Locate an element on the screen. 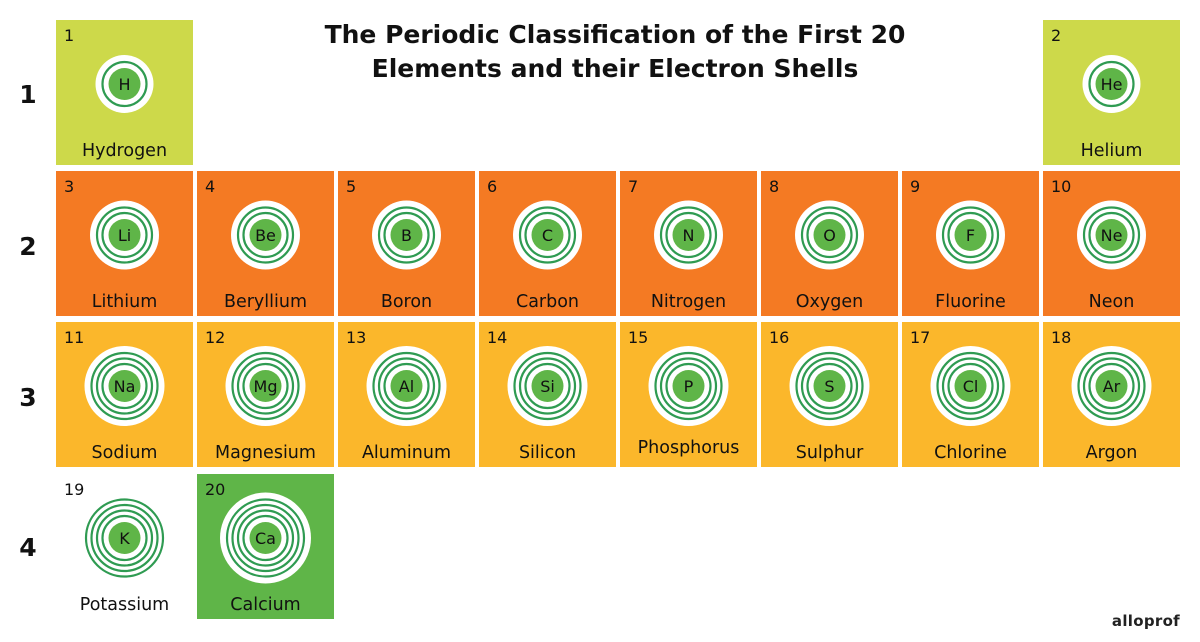 This screenshot has width=1200, height=642. element-cell-silicon: 14 Si Silicon is located at coordinates (547, 394).